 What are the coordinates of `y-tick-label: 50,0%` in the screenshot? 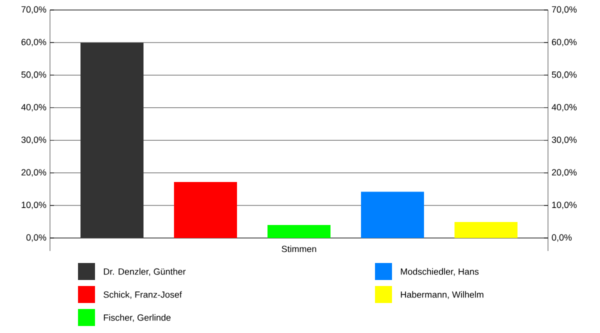 It's located at (33, 75).